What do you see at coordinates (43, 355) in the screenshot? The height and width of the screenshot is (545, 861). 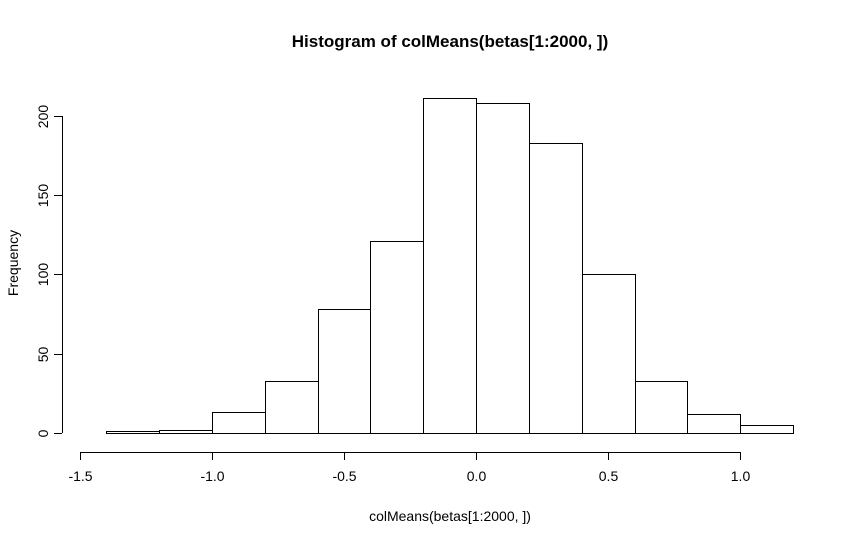 I see `y-tick-label: 50` at bounding box center [43, 355].